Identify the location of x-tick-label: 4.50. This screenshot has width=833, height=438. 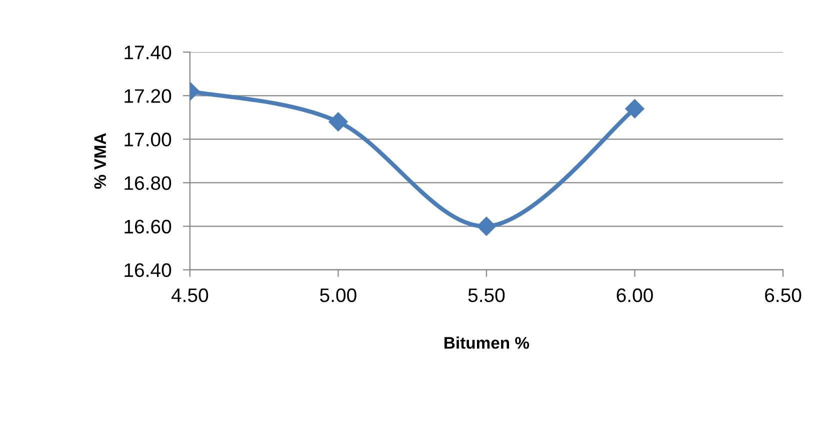
(189, 295).